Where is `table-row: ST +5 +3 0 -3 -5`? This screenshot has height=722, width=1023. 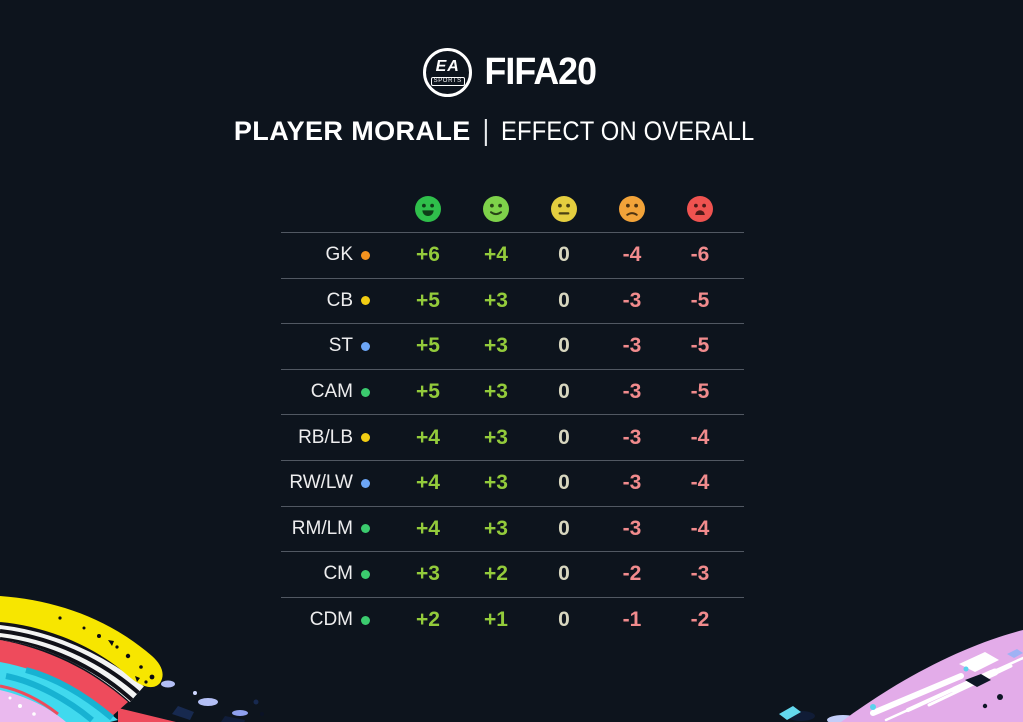 table-row: ST +5 +3 0 -3 -5 is located at coordinates (512, 346).